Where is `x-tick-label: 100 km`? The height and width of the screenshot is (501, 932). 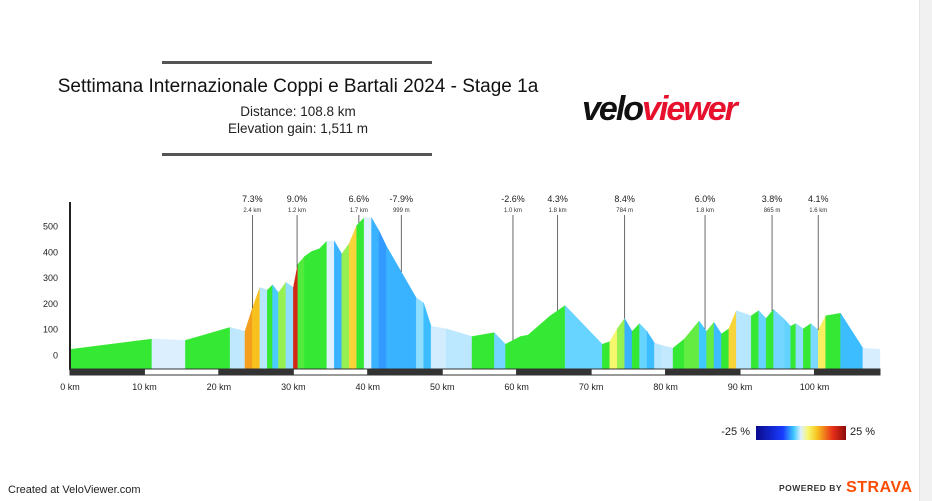
x-tick-label: 100 km is located at coordinates (815, 387).